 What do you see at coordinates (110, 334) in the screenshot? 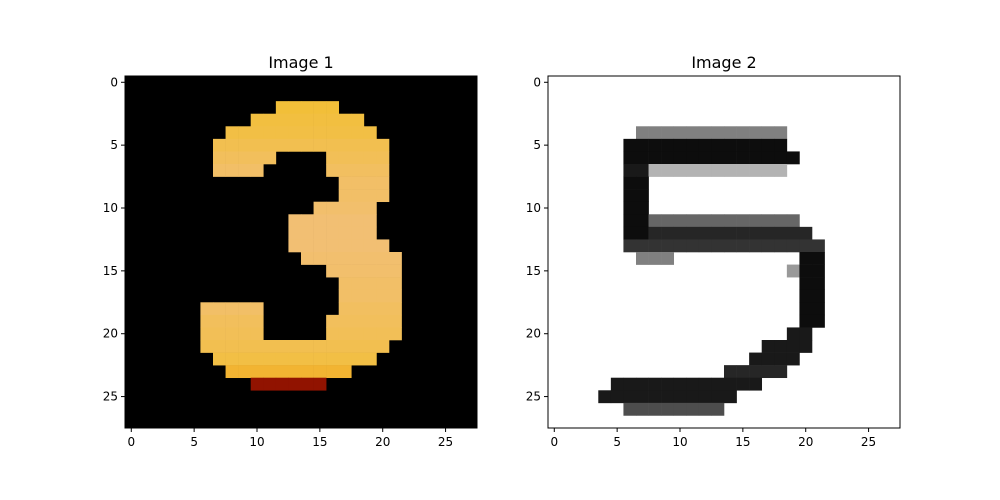
I see `y-tick-label: 20` at bounding box center [110, 334].